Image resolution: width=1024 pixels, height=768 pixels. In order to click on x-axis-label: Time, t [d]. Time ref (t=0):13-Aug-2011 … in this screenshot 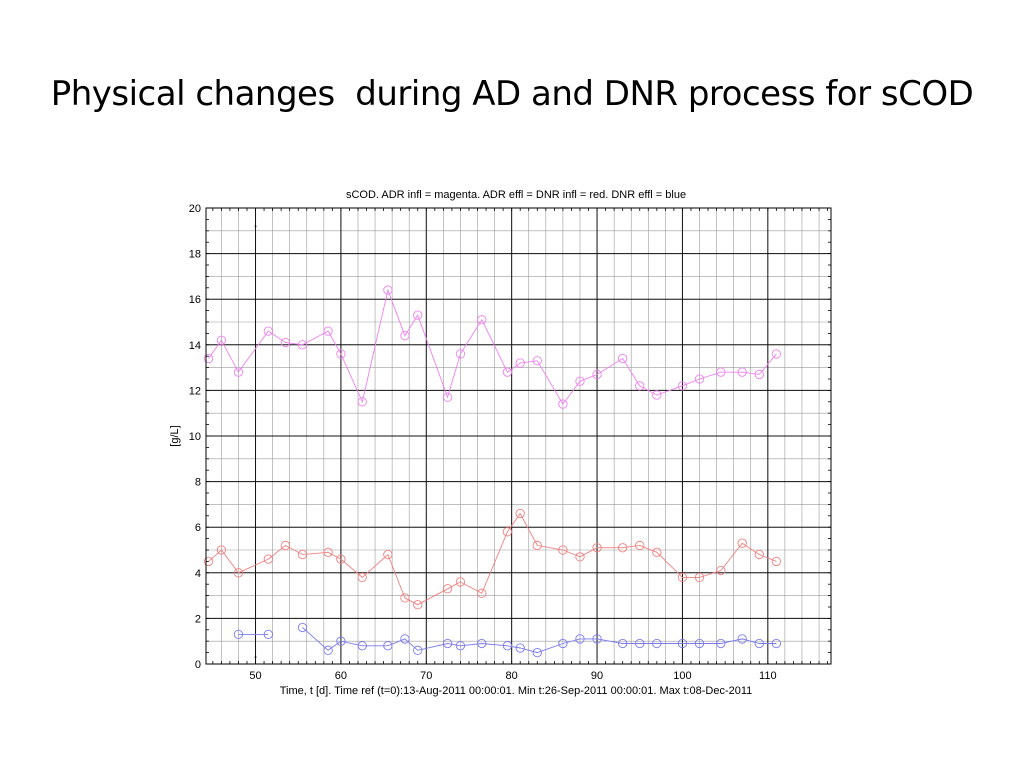, I will do `click(516, 691)`.